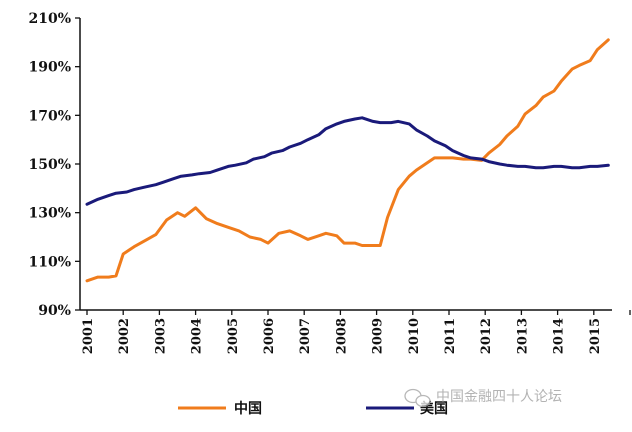 The image size is (632, 432). Describe the element at coordinates (414, 336) in the screenshot. I see `x-tick-label: 2010` at that location.